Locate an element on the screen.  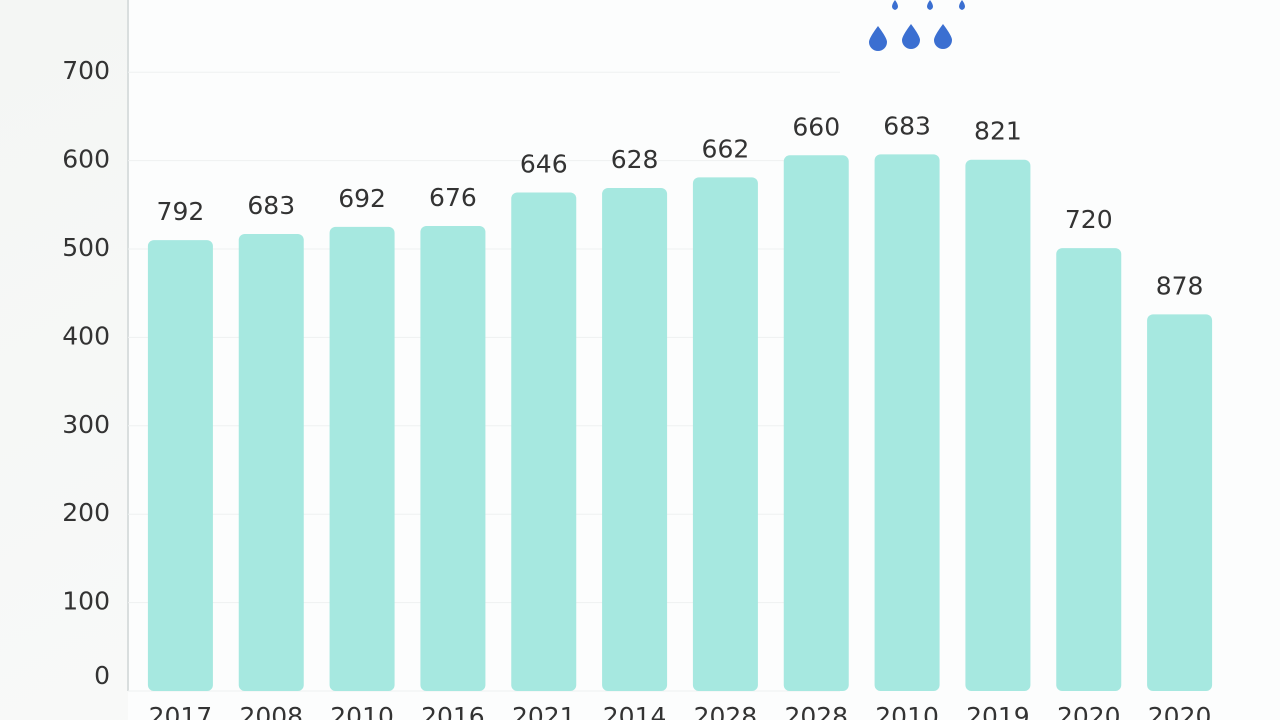
y-tick-label: 400 is located at coordinates (86, 335).